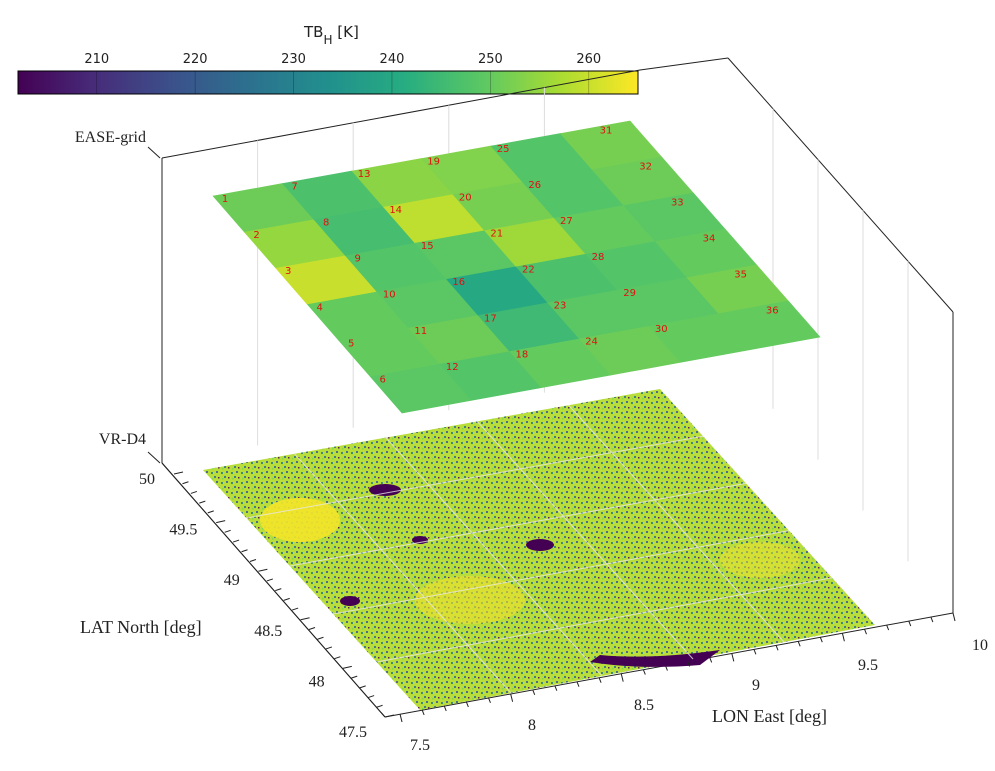 The width and height of the screenshot is (995, 771). Describe the element at coordinates (465, 197) in the screenshot. I see `ease-cell-label: 20` at that location.